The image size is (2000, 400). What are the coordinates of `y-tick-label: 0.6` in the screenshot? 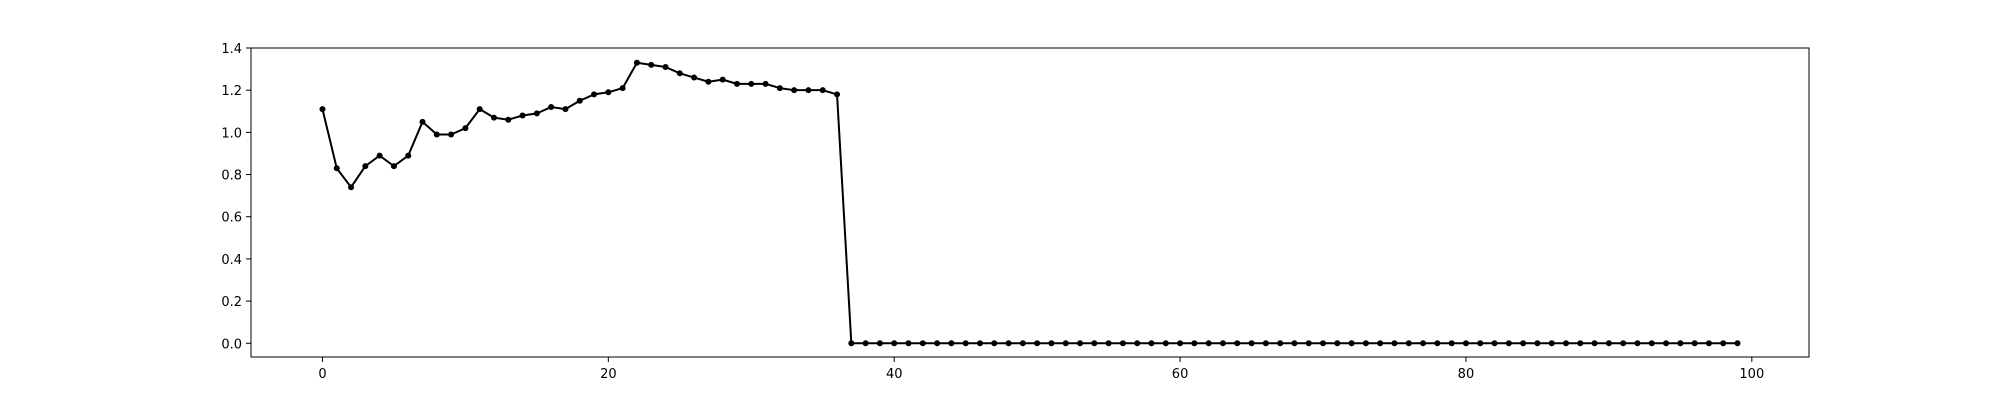 It's located at (231, 218).